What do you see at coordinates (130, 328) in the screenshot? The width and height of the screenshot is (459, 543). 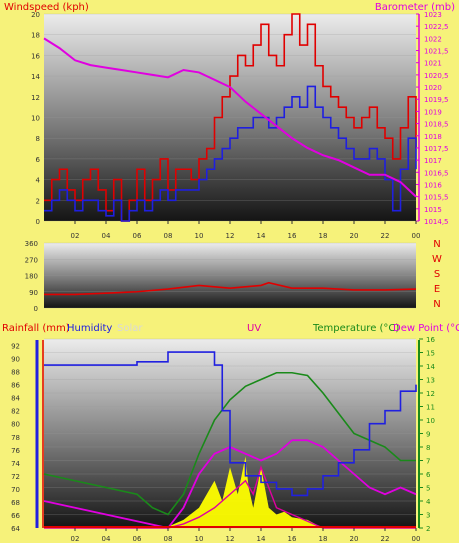 I see `solar-label: Solar` at bounding box center [130, 328].